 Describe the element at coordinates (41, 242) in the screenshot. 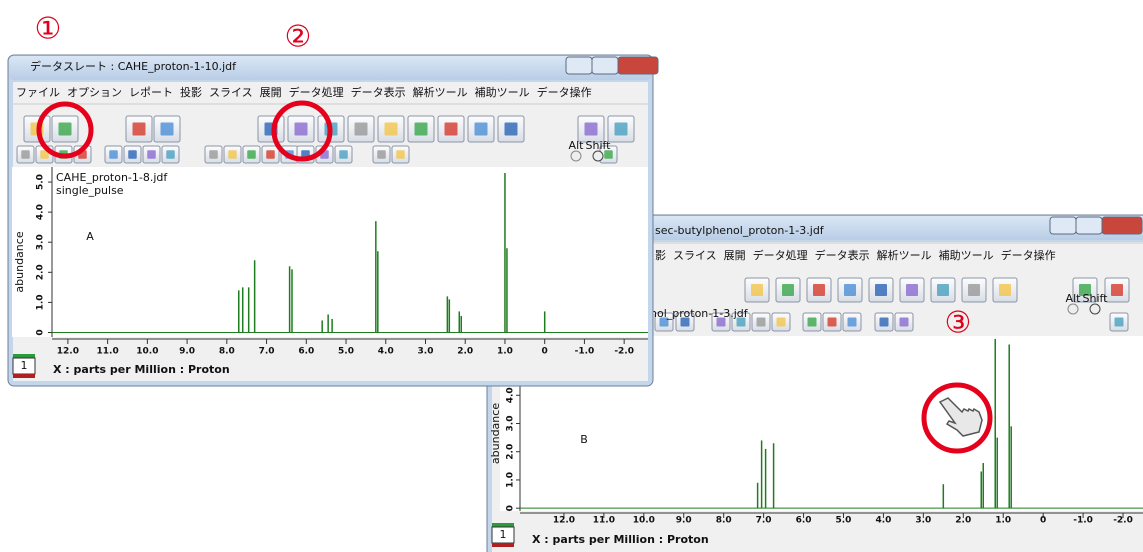

I see `y-tick-label: 3.0` at that location.